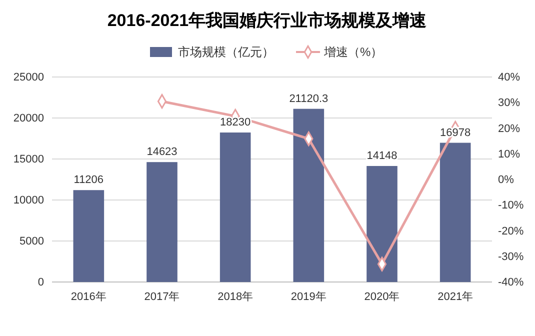  I want to click on x-tick-label: 2017年, so click(162, 296).